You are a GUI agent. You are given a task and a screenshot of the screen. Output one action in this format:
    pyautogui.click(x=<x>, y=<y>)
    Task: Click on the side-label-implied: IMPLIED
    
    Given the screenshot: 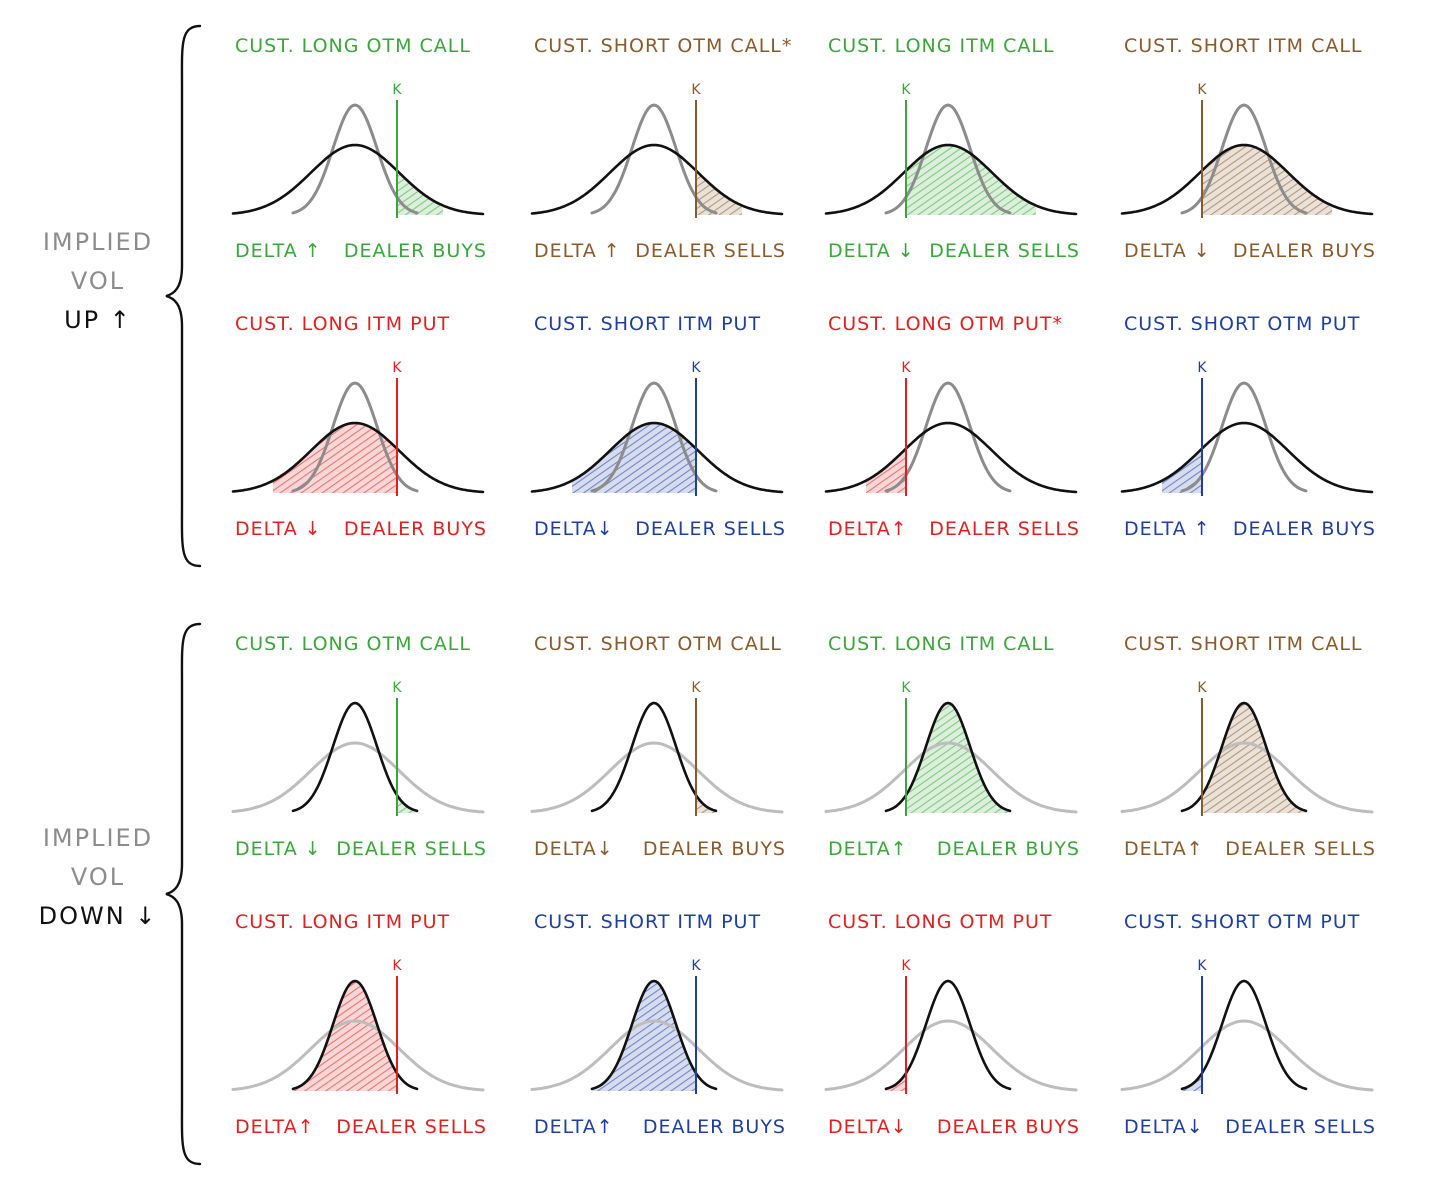 What is the action you would take?
    pyautogui.click(x=98, y=242)
    